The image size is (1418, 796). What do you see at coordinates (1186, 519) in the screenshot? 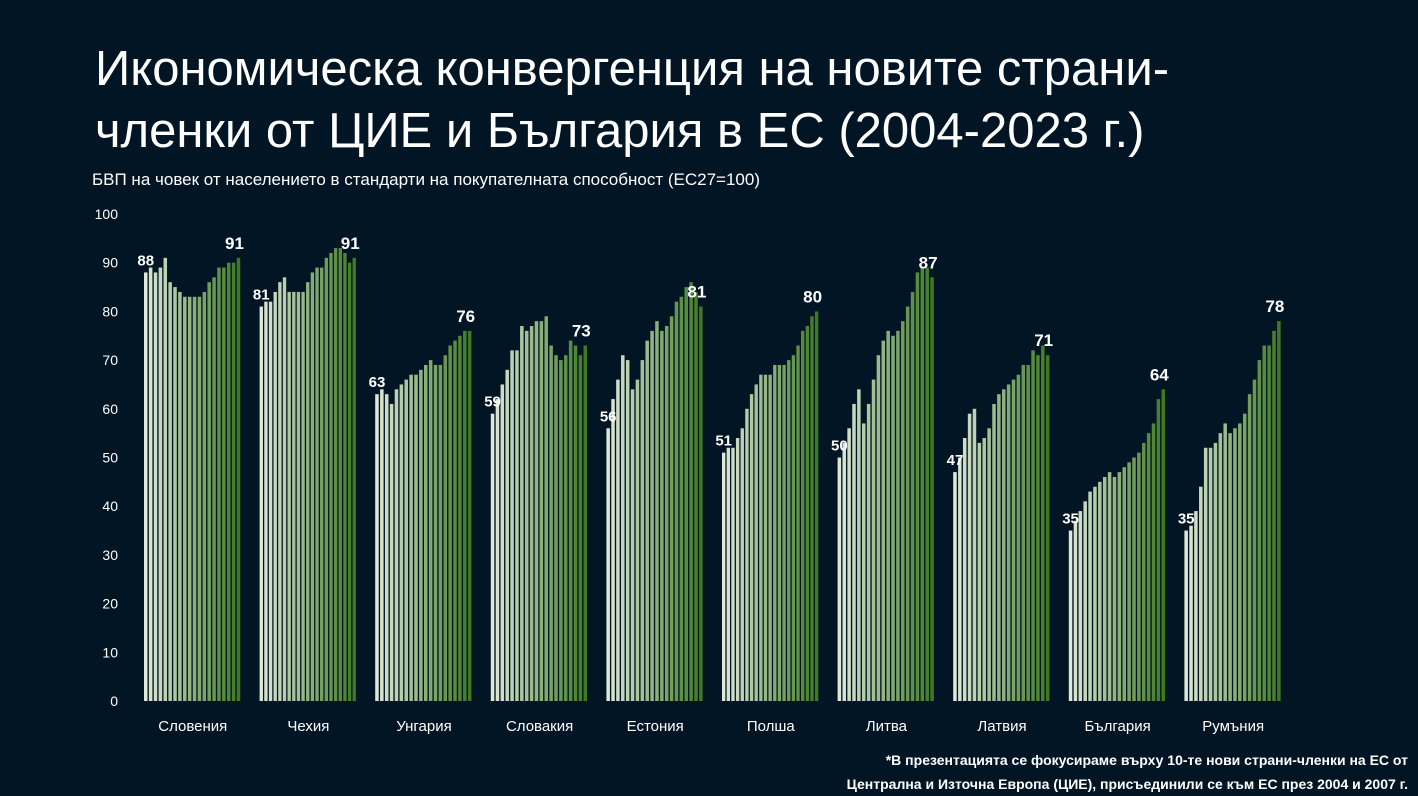
I see `data-label-first: 35` at bounding box center [1186, 519].